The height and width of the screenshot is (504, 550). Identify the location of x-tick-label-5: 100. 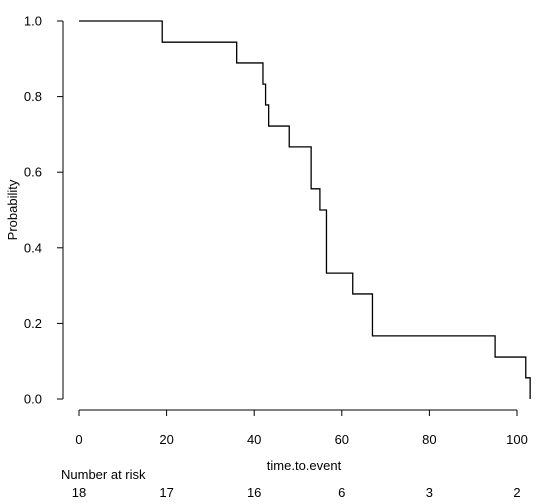
(517, 439).